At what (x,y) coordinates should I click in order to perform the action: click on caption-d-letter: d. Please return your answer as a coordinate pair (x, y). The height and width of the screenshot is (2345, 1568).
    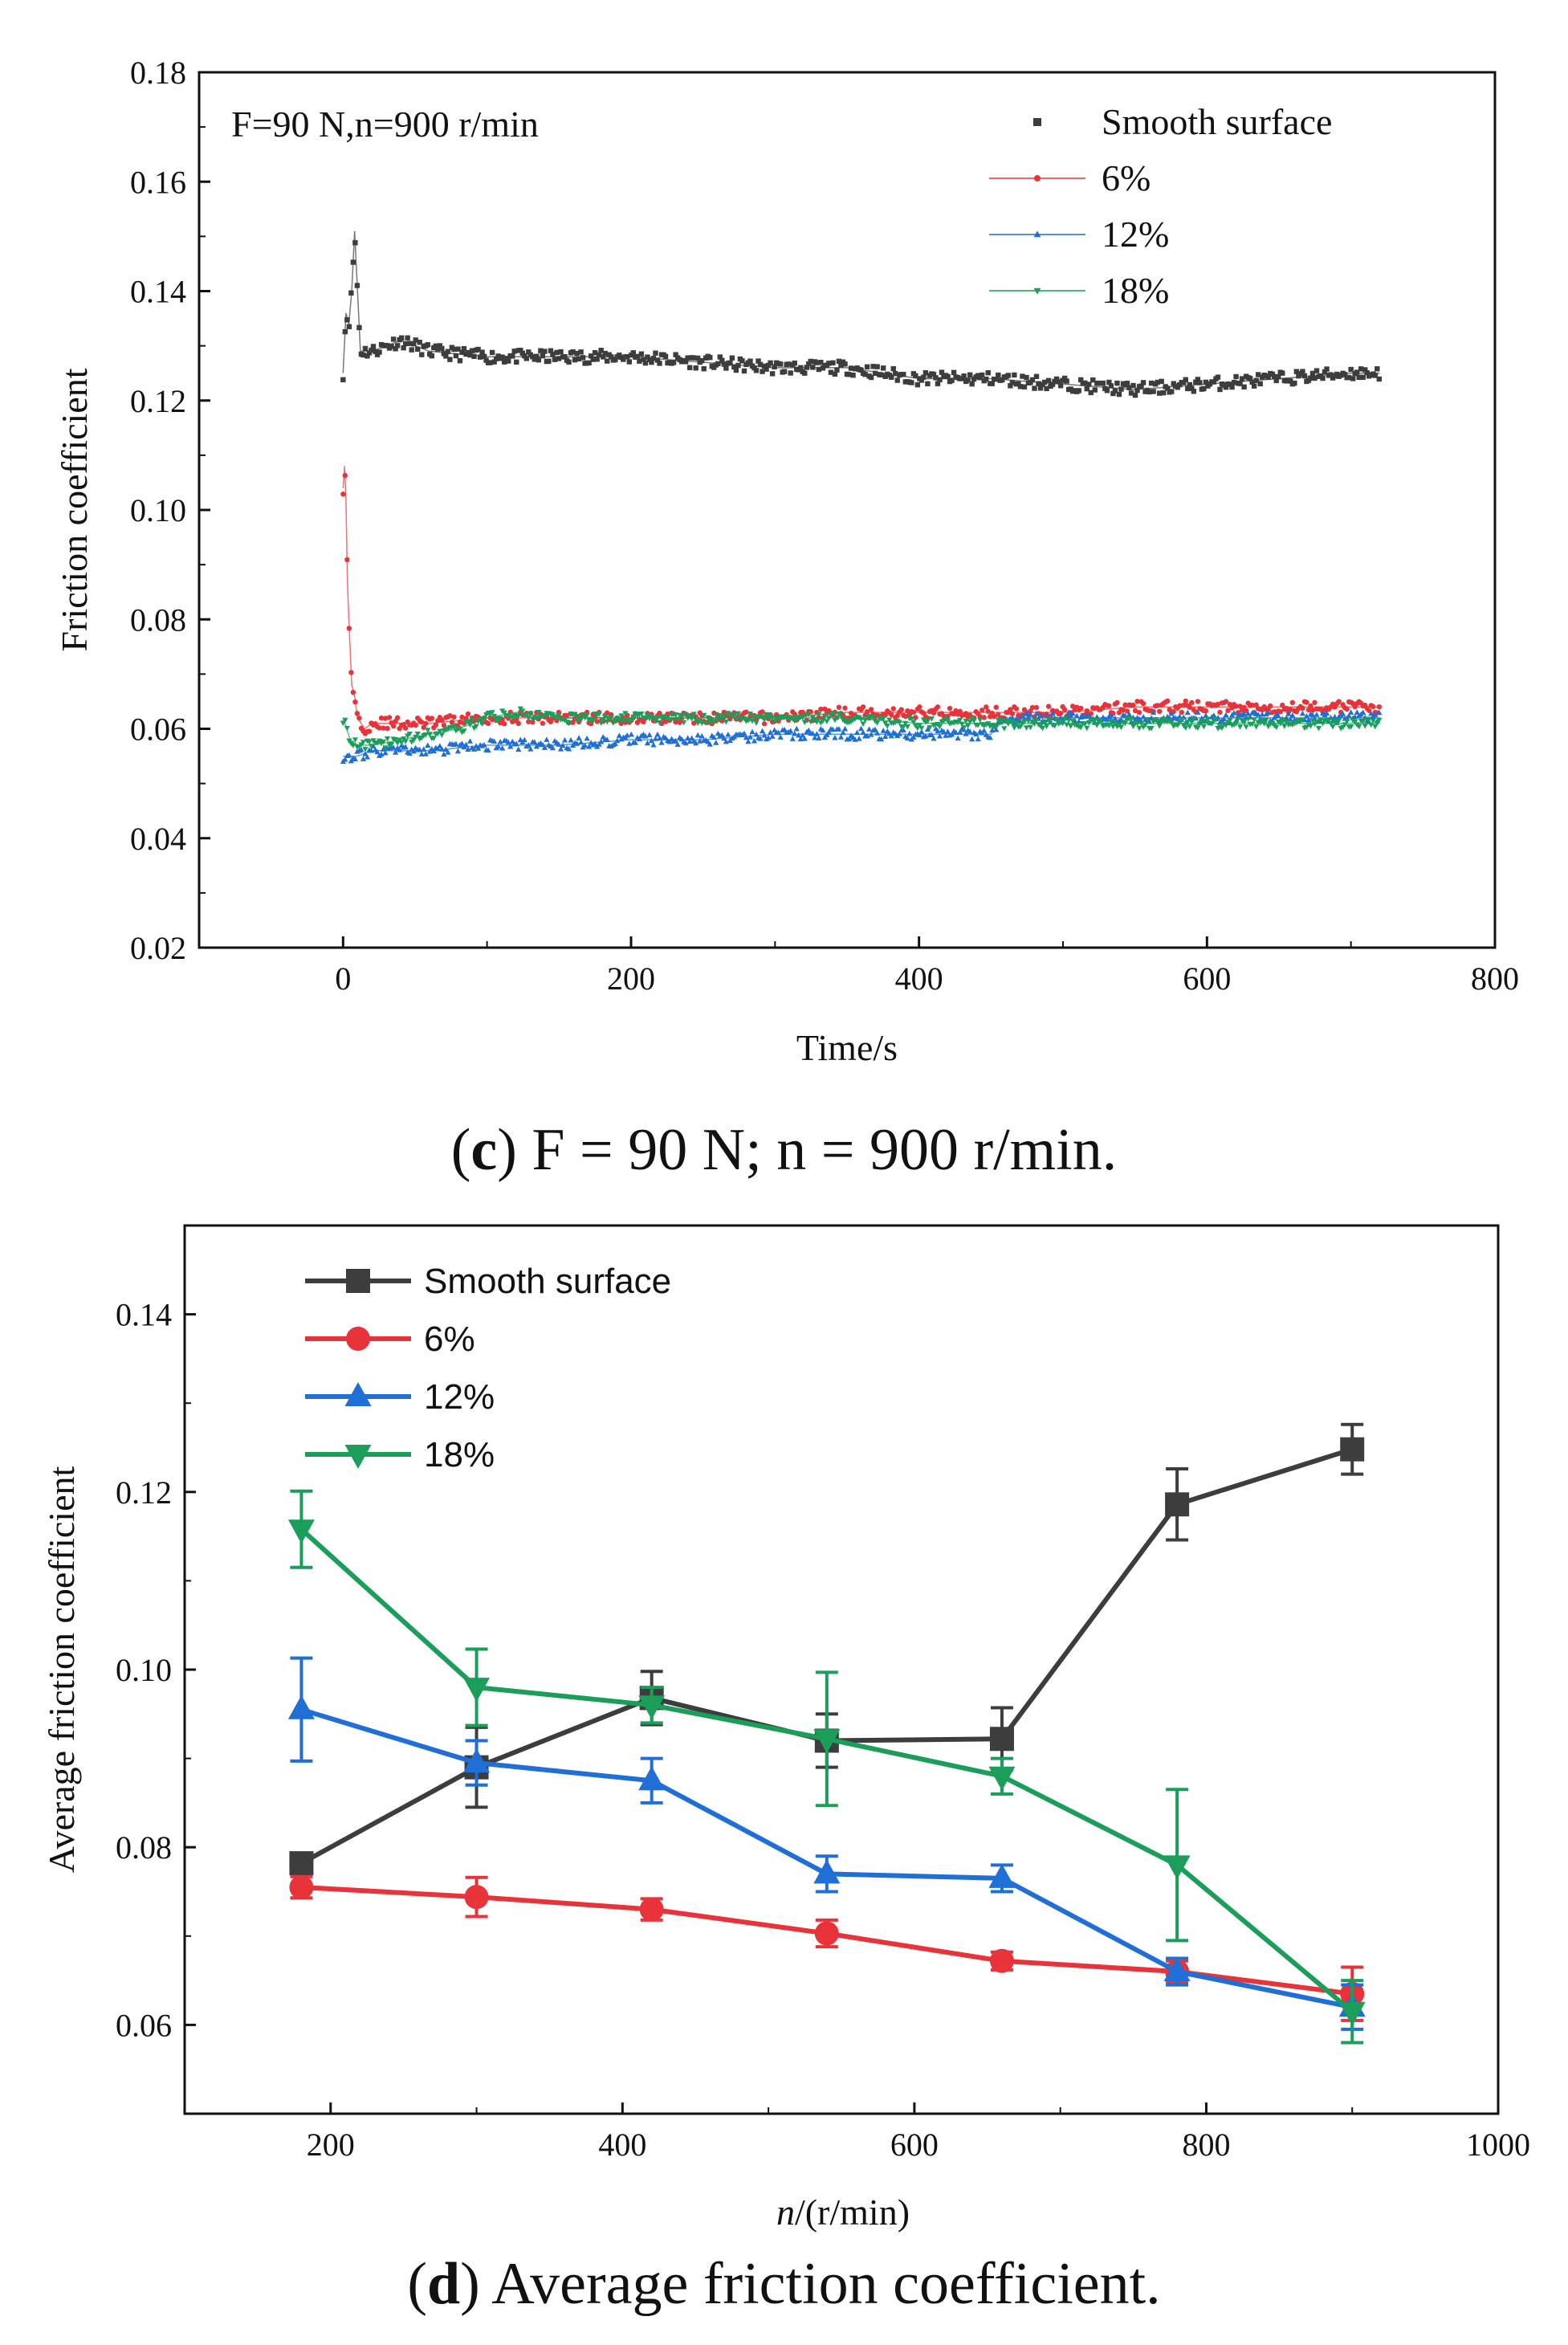
    Looking at the image, I should click on (443, 2284).